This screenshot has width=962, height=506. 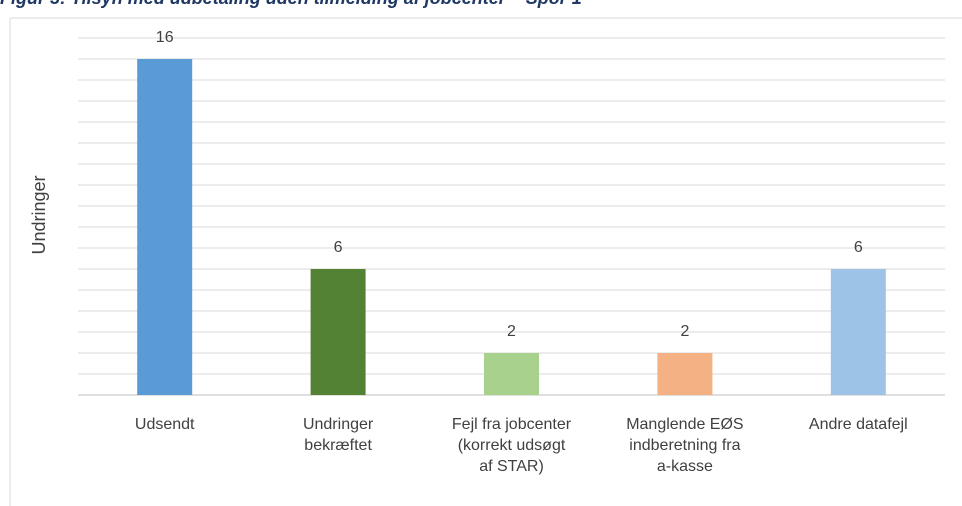 What do you see at coordinates (39, 214) in the screenshot?
I see `y-axis-label: Undringer` at bounding box center [39, 214].